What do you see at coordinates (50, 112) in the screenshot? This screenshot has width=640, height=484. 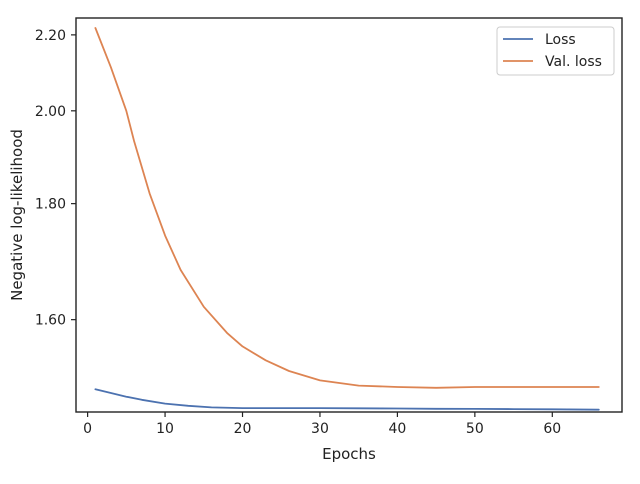 I see `y-tick-label: 2.00` at bounding box center [50, 112].